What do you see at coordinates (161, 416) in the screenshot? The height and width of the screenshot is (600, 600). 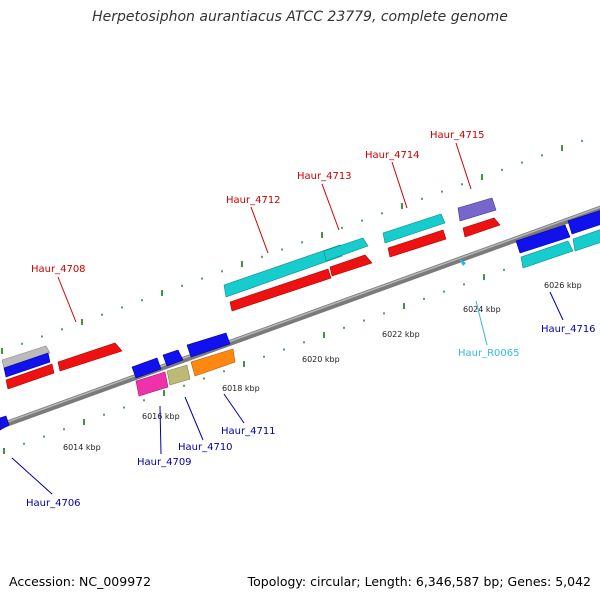 I see `tick-label: 6016 kbp` at bounding box center [161, 416].